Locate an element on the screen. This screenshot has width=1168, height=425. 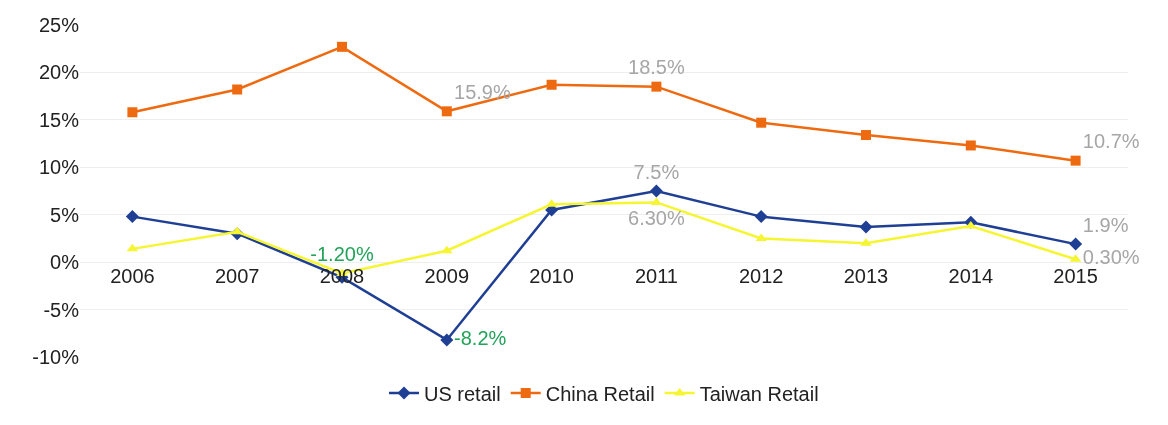
x-tick-label: 2007 is located at coordinates (237, 276).